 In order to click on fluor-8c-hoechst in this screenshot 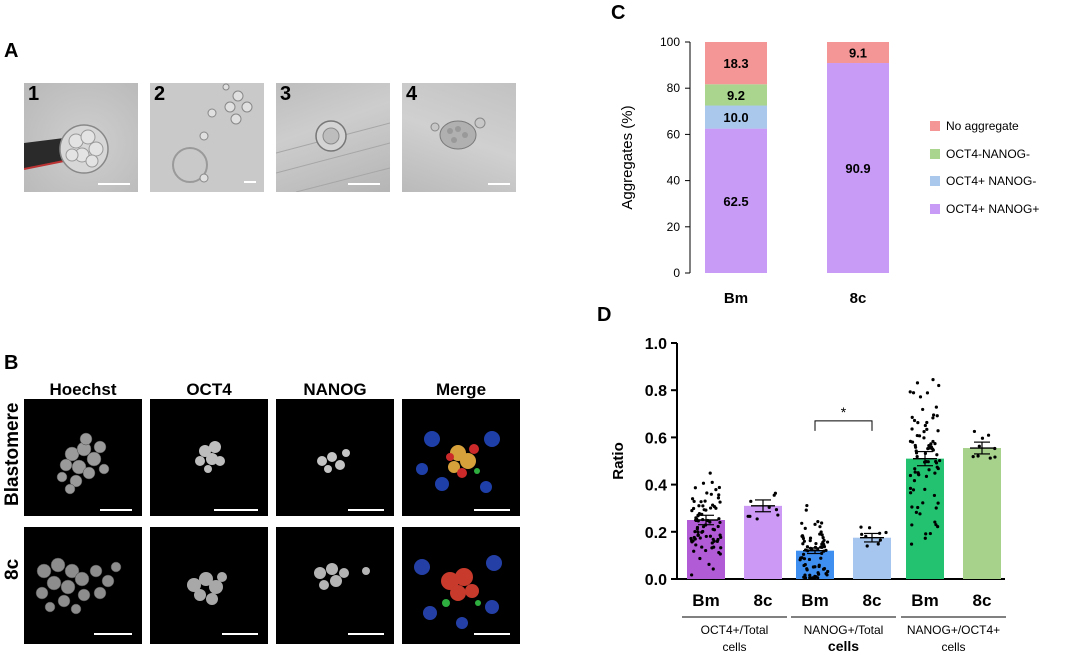, I will do `click(83, 585)`.